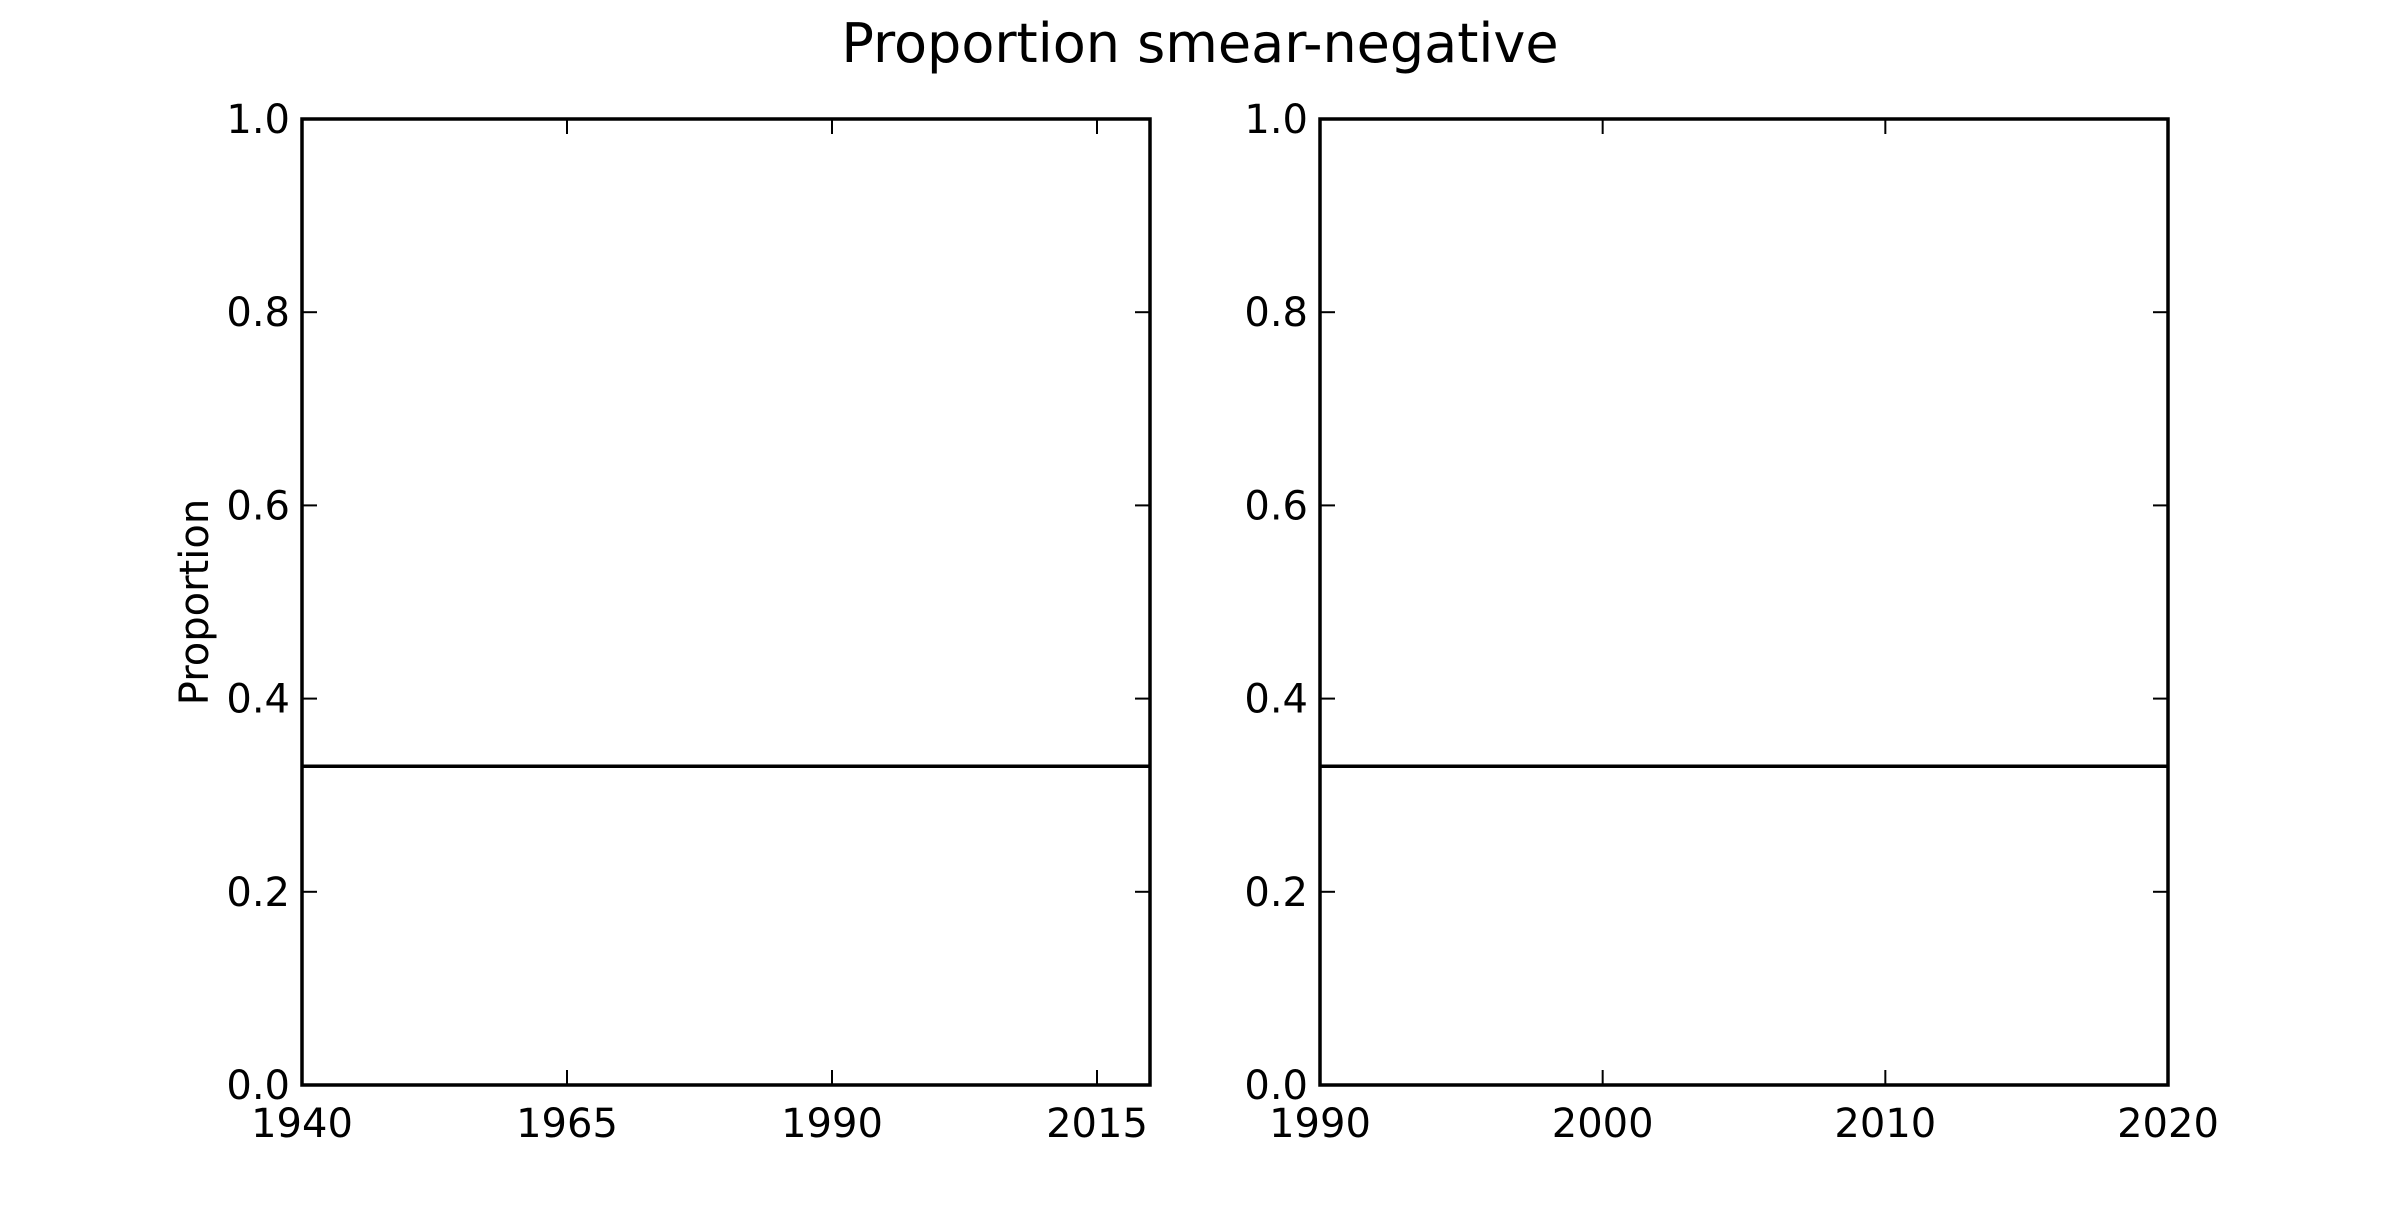 The height and width of the screenshot is (1205, 2400). What do you see at coordinates (1199, 43) in the screenshot?
I see `figure-title: Proportion smear-negative` at bounding box center [1199, 43].